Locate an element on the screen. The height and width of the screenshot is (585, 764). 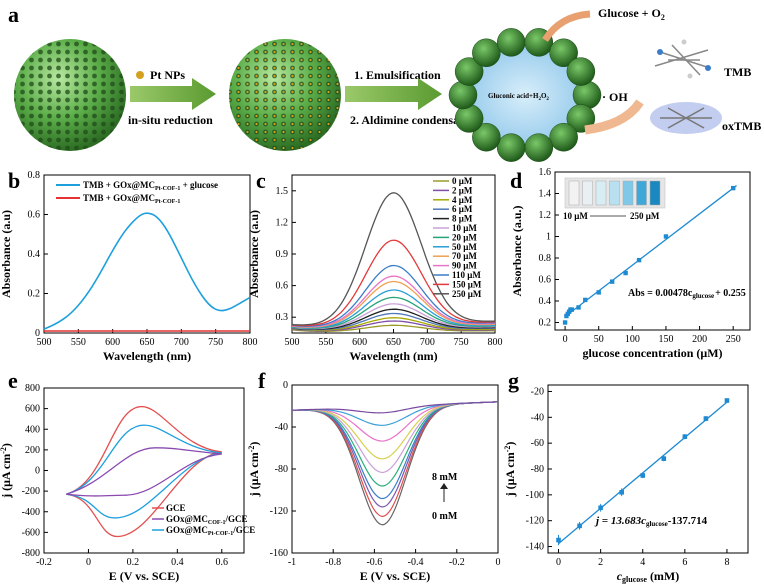
xlabel-c: Wavelength (nm) is located at coordinates (393, 356).